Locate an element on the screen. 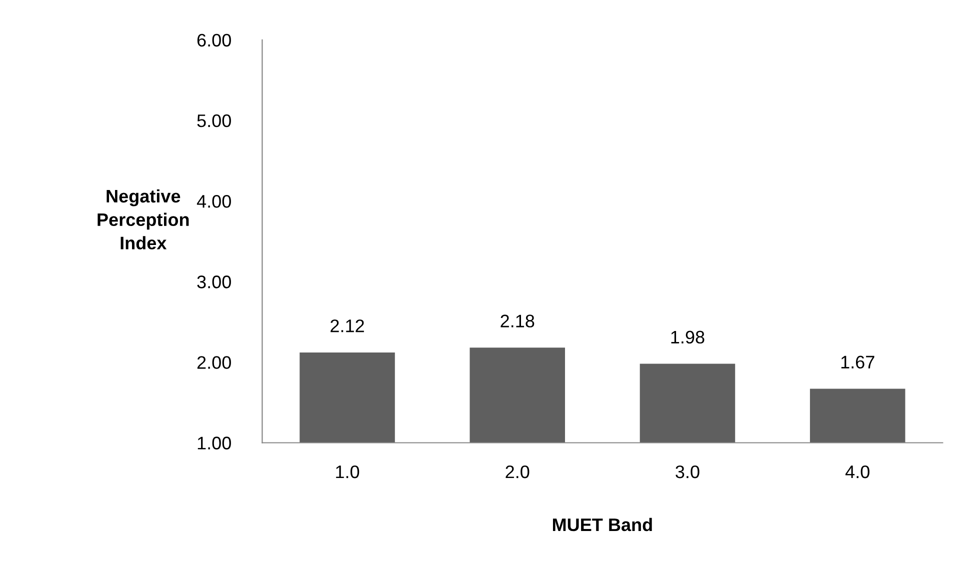 Image resolution: width=957 pixels, height=578 pixels. x-tick-label: 3.0 is located at coordinates (688, 471).